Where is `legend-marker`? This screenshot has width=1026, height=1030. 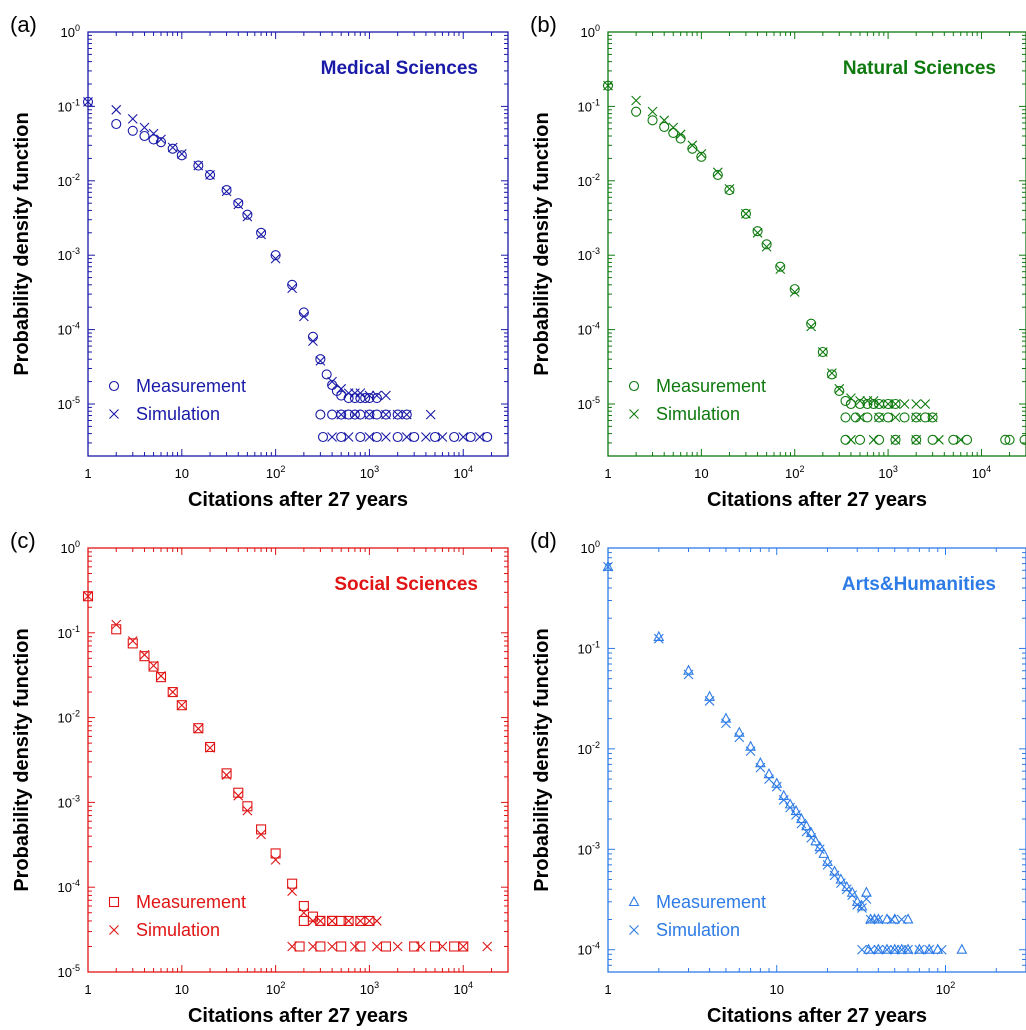 legend-marker is located at coordinates (634, 930).